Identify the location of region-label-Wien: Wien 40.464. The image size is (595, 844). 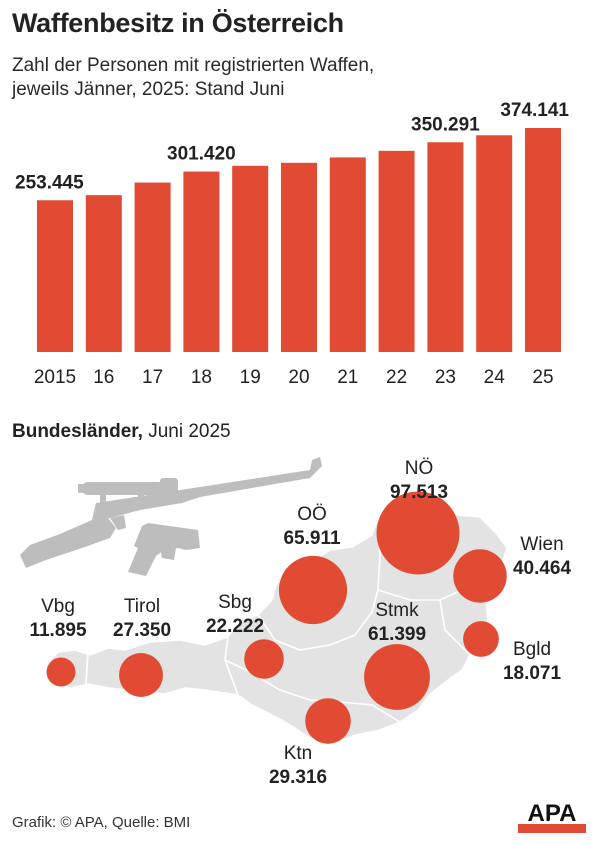
(542, 557).